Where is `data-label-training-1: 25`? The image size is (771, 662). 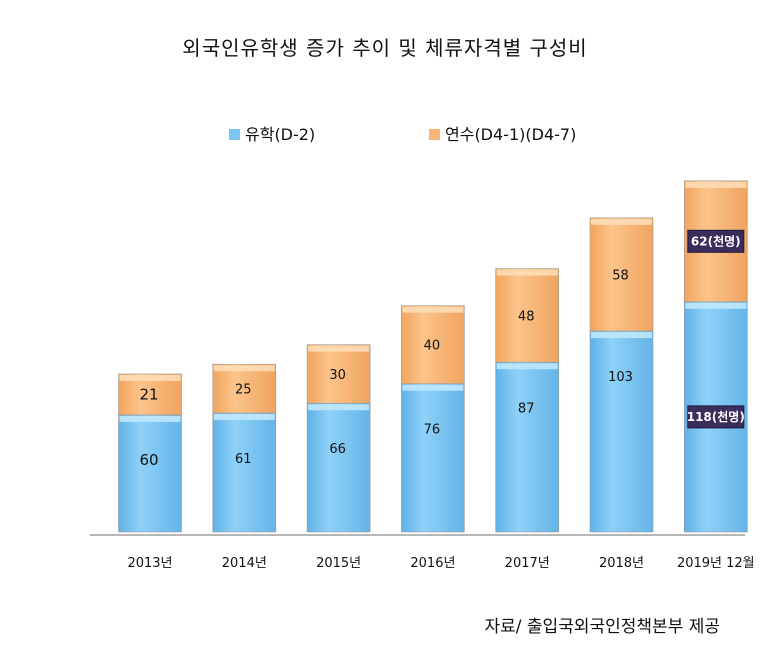 data-label-training-1: 25 is located at coordinates (243, 390).